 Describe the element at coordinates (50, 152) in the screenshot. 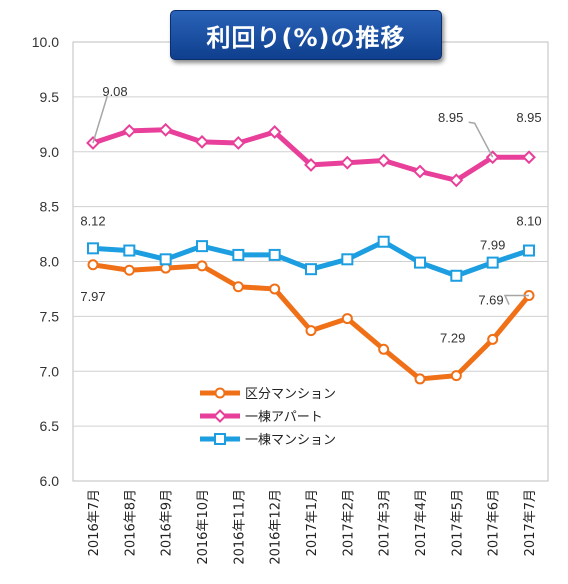

I see `y-tick-label: 9.0` at that location.